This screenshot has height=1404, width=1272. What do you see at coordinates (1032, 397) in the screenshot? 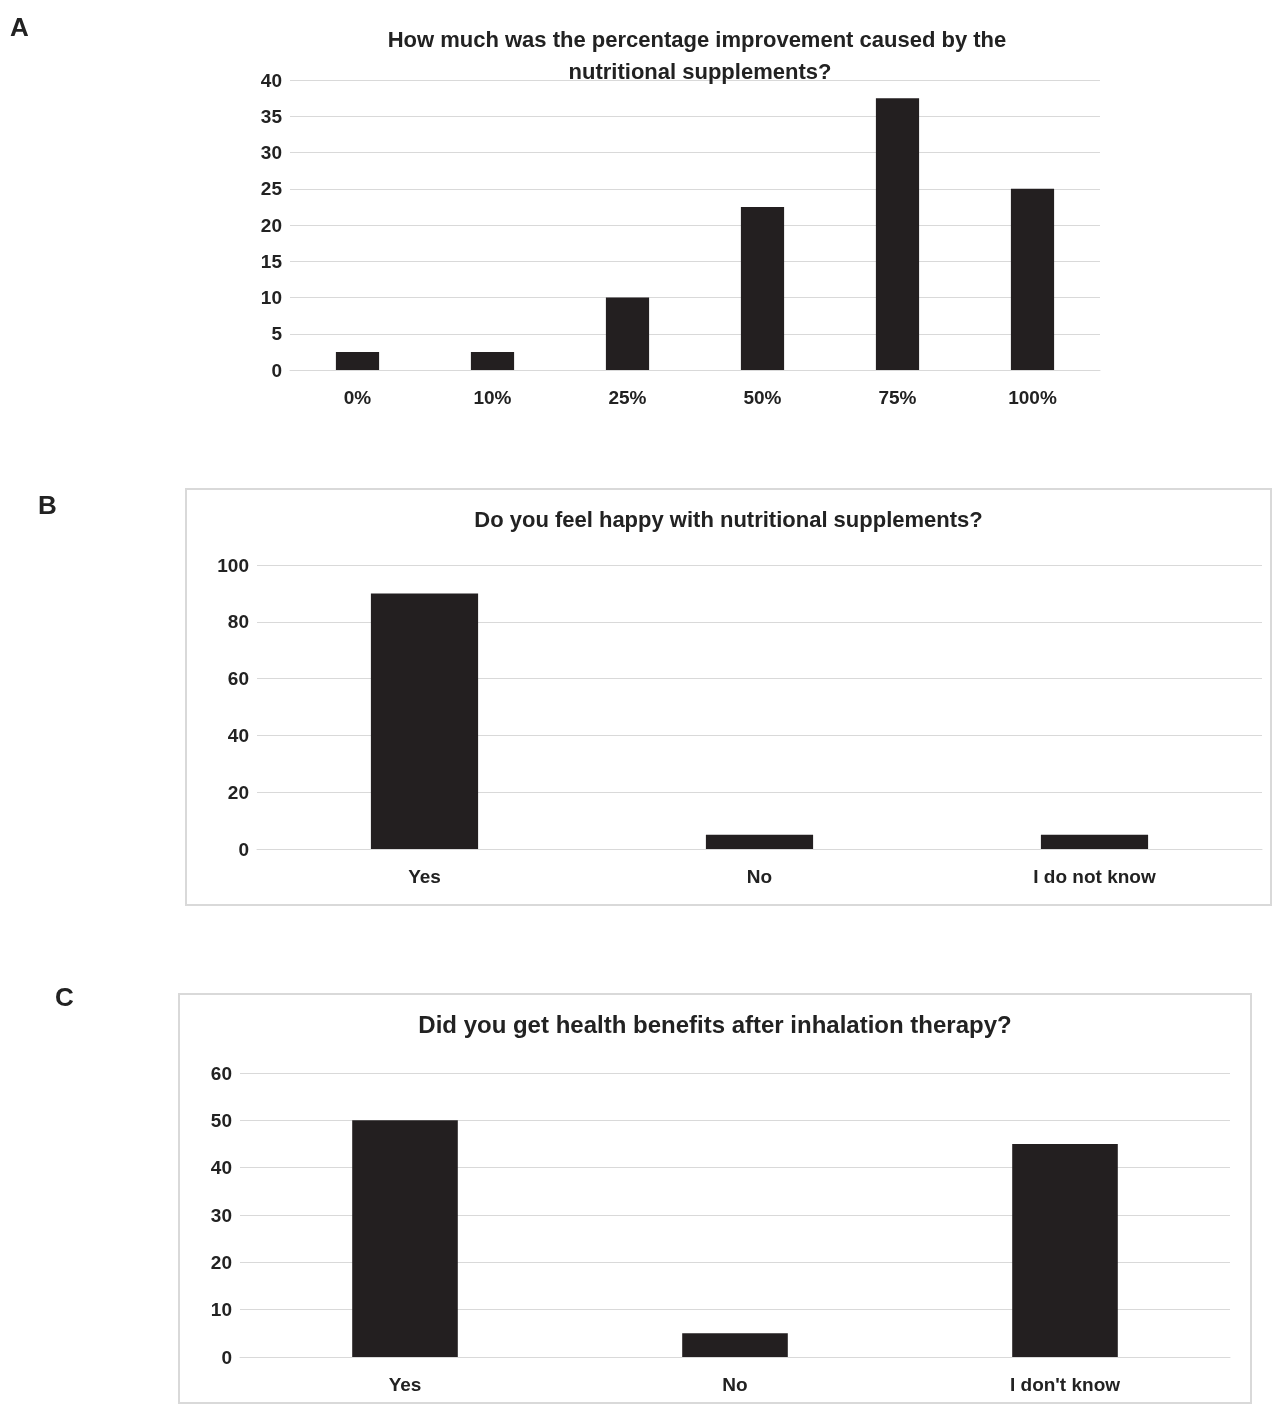
I see `x-tick-label: 100%` at bounding box center [1032, 397].